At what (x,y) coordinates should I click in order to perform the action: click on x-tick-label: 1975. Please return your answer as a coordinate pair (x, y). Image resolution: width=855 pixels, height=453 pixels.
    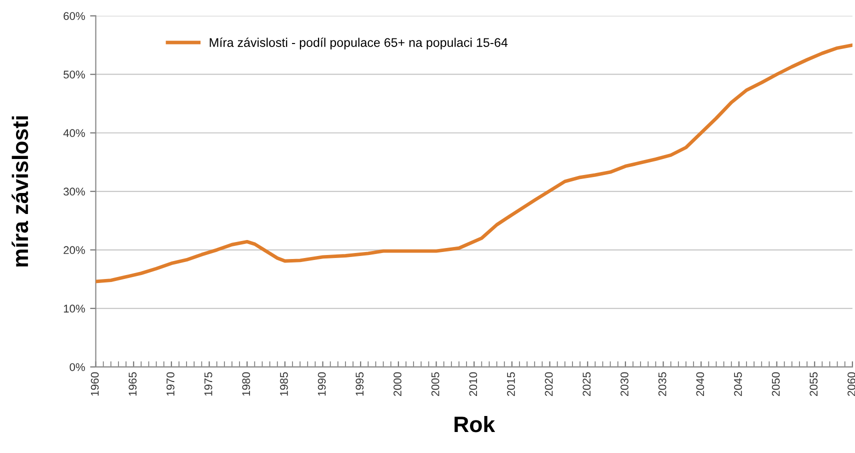
    Looking at the image, I should click on (208, 384).